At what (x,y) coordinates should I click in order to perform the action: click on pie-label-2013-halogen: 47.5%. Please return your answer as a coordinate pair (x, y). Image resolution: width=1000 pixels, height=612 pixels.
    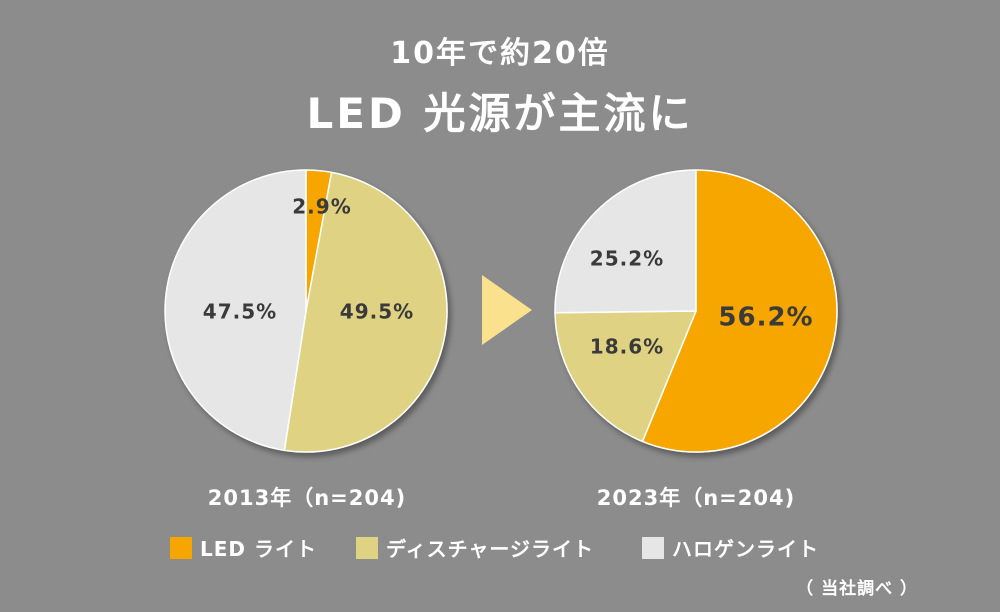
    Looking at the image, I should click on (240, 312).